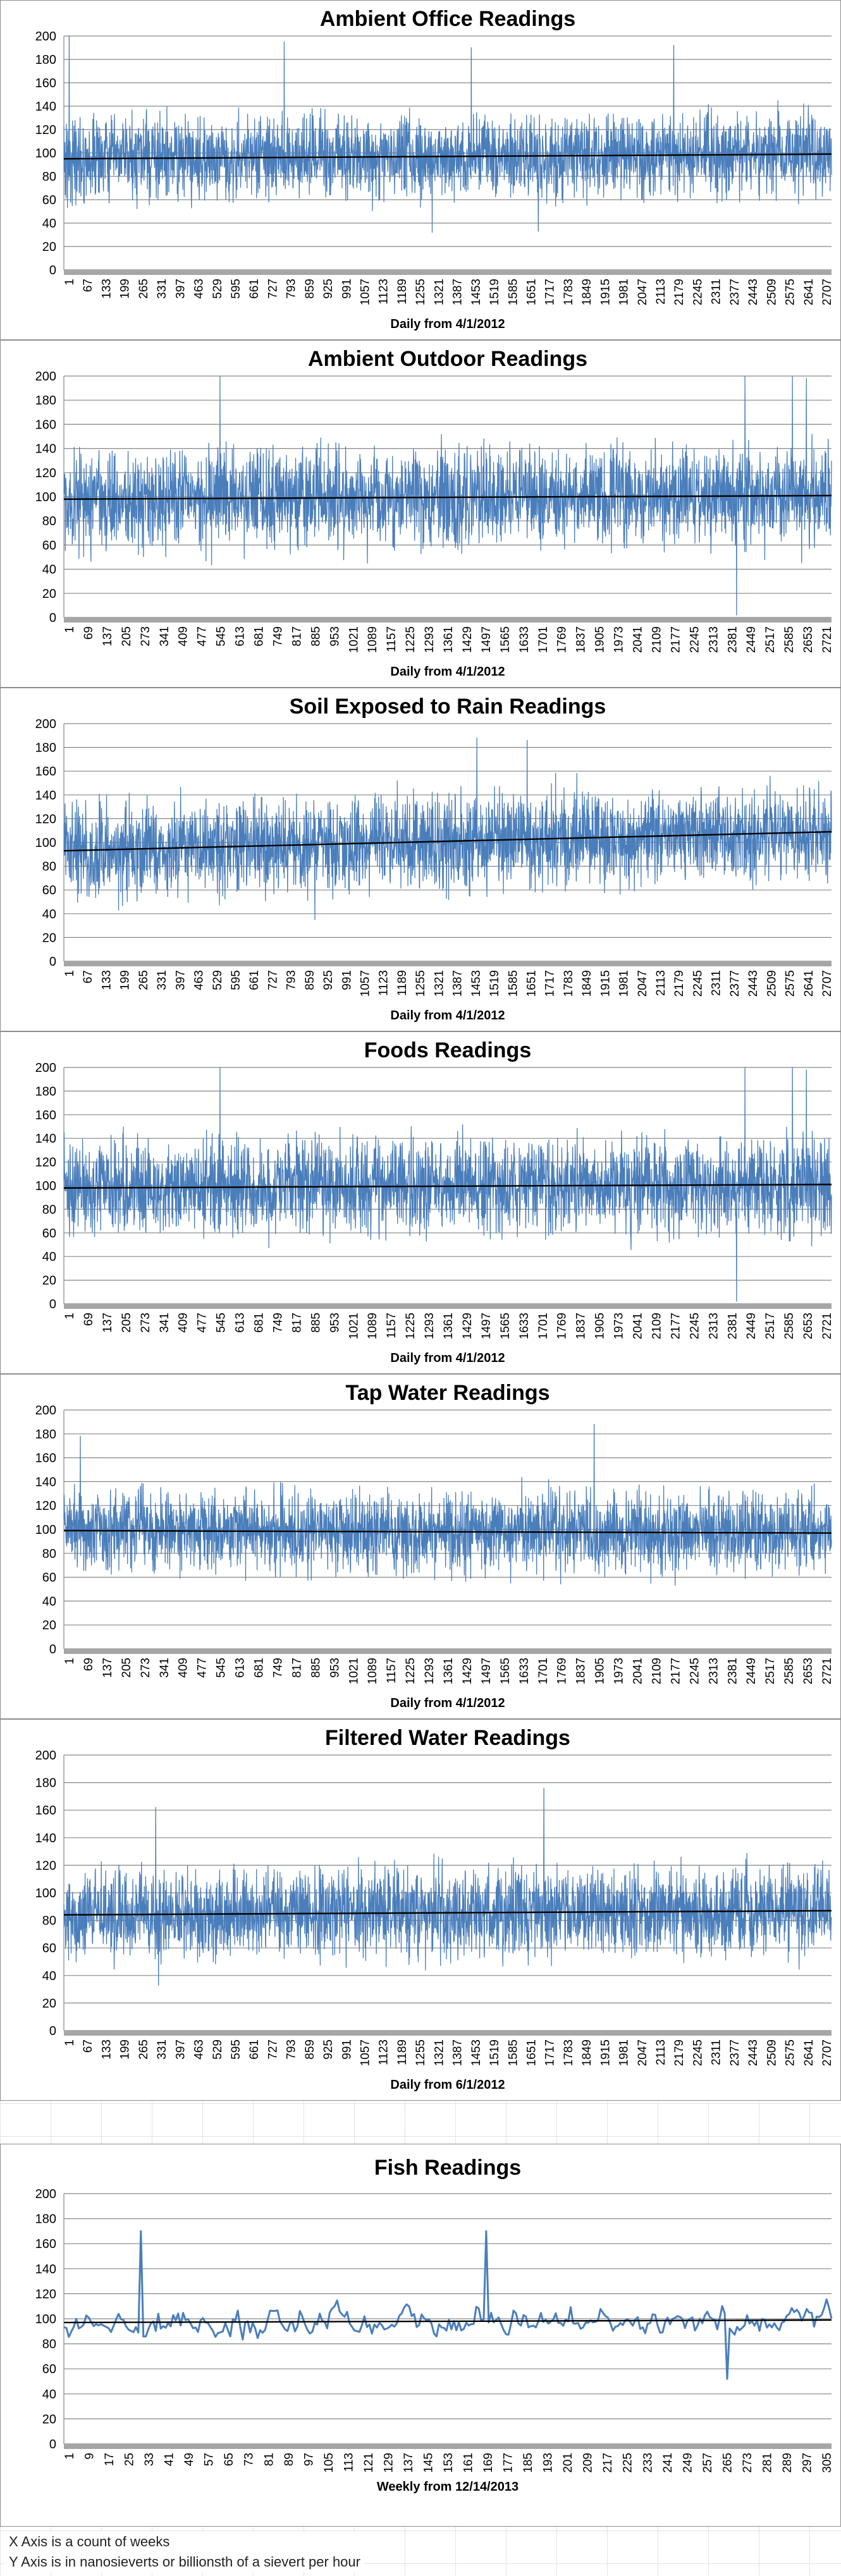 This screenshot has height=2576, width=841. What do you see at coordinates (202, 636) in the screenshot?
I see `x-tick-label: 477` at bounding box center [202, 636].